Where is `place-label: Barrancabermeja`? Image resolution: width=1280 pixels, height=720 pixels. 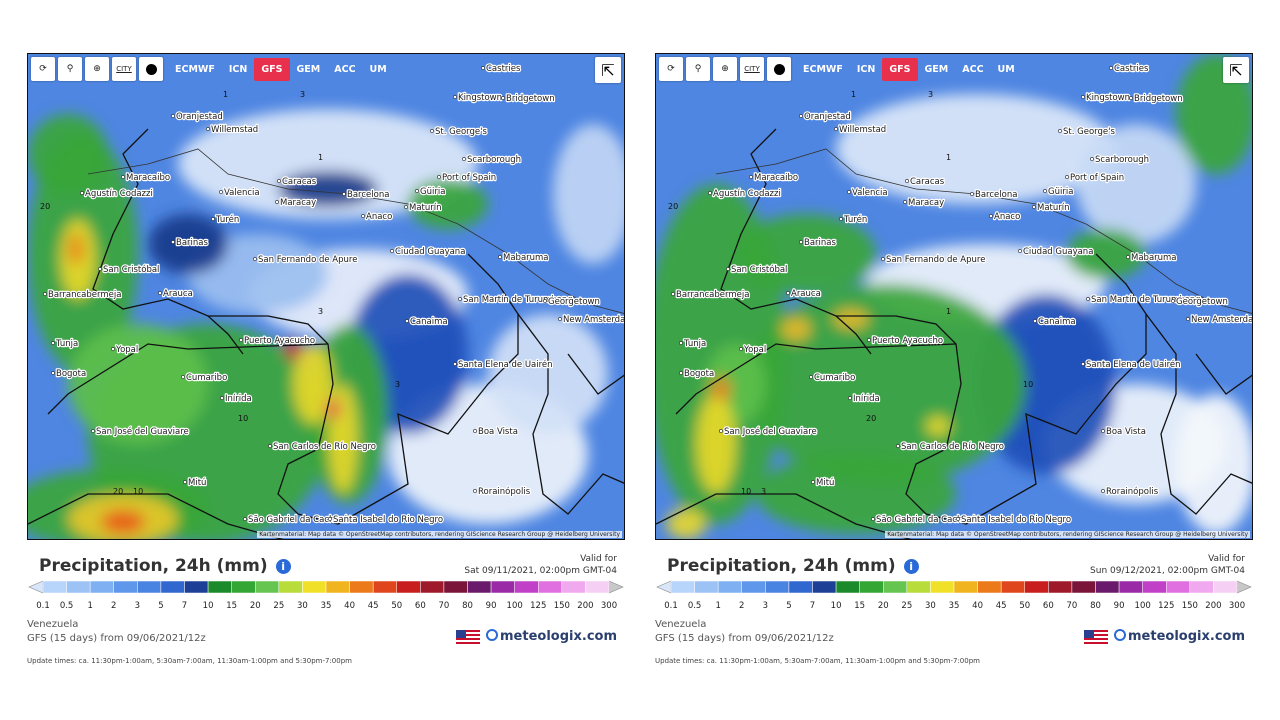 place-label: Barrancabermeja is located at coordinates (712, 295).